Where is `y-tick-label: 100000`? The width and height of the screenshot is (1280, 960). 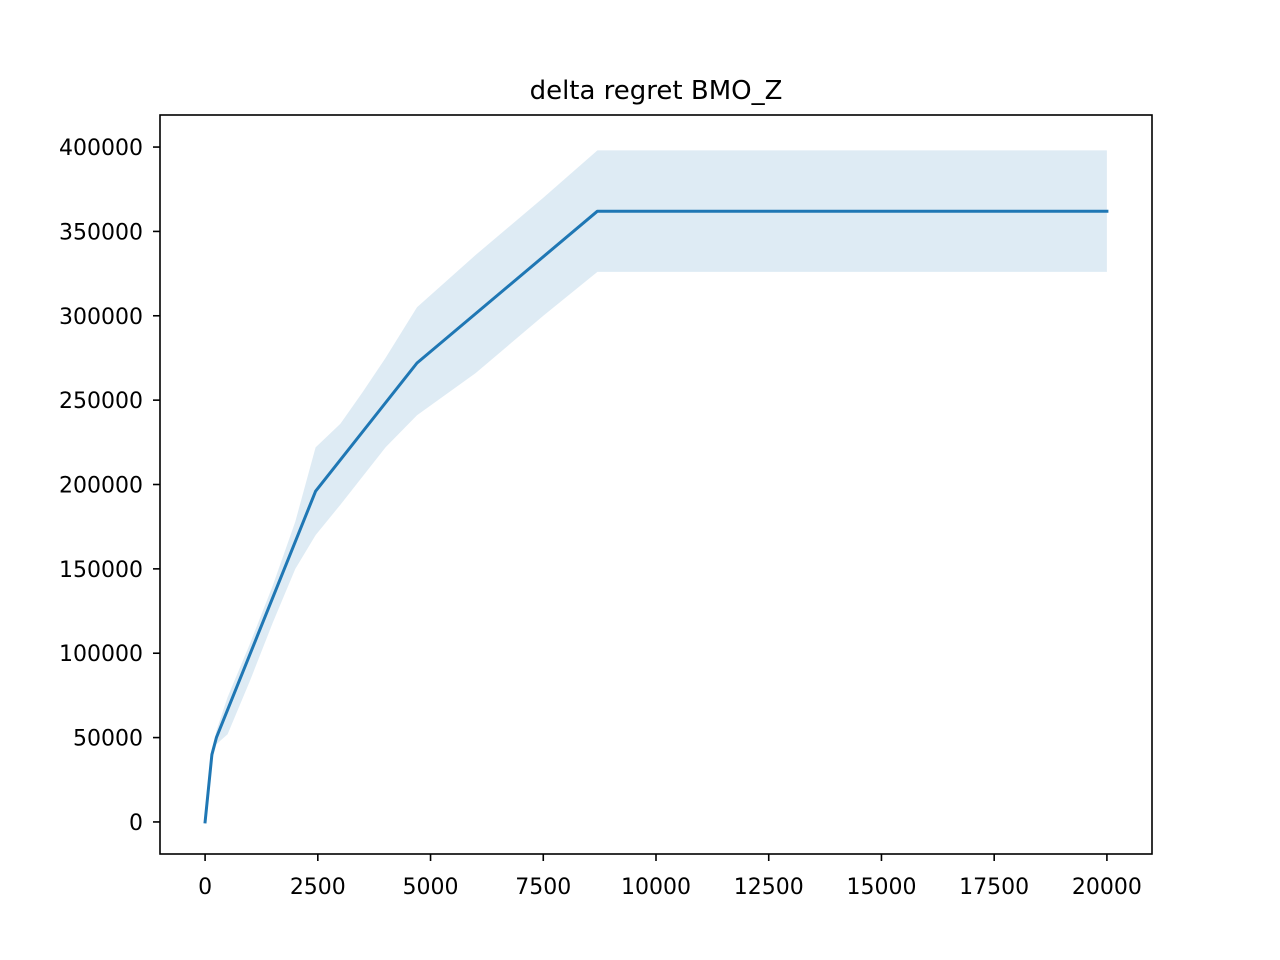 y-tick-label: 100000 is located at coordinates (101, 654).